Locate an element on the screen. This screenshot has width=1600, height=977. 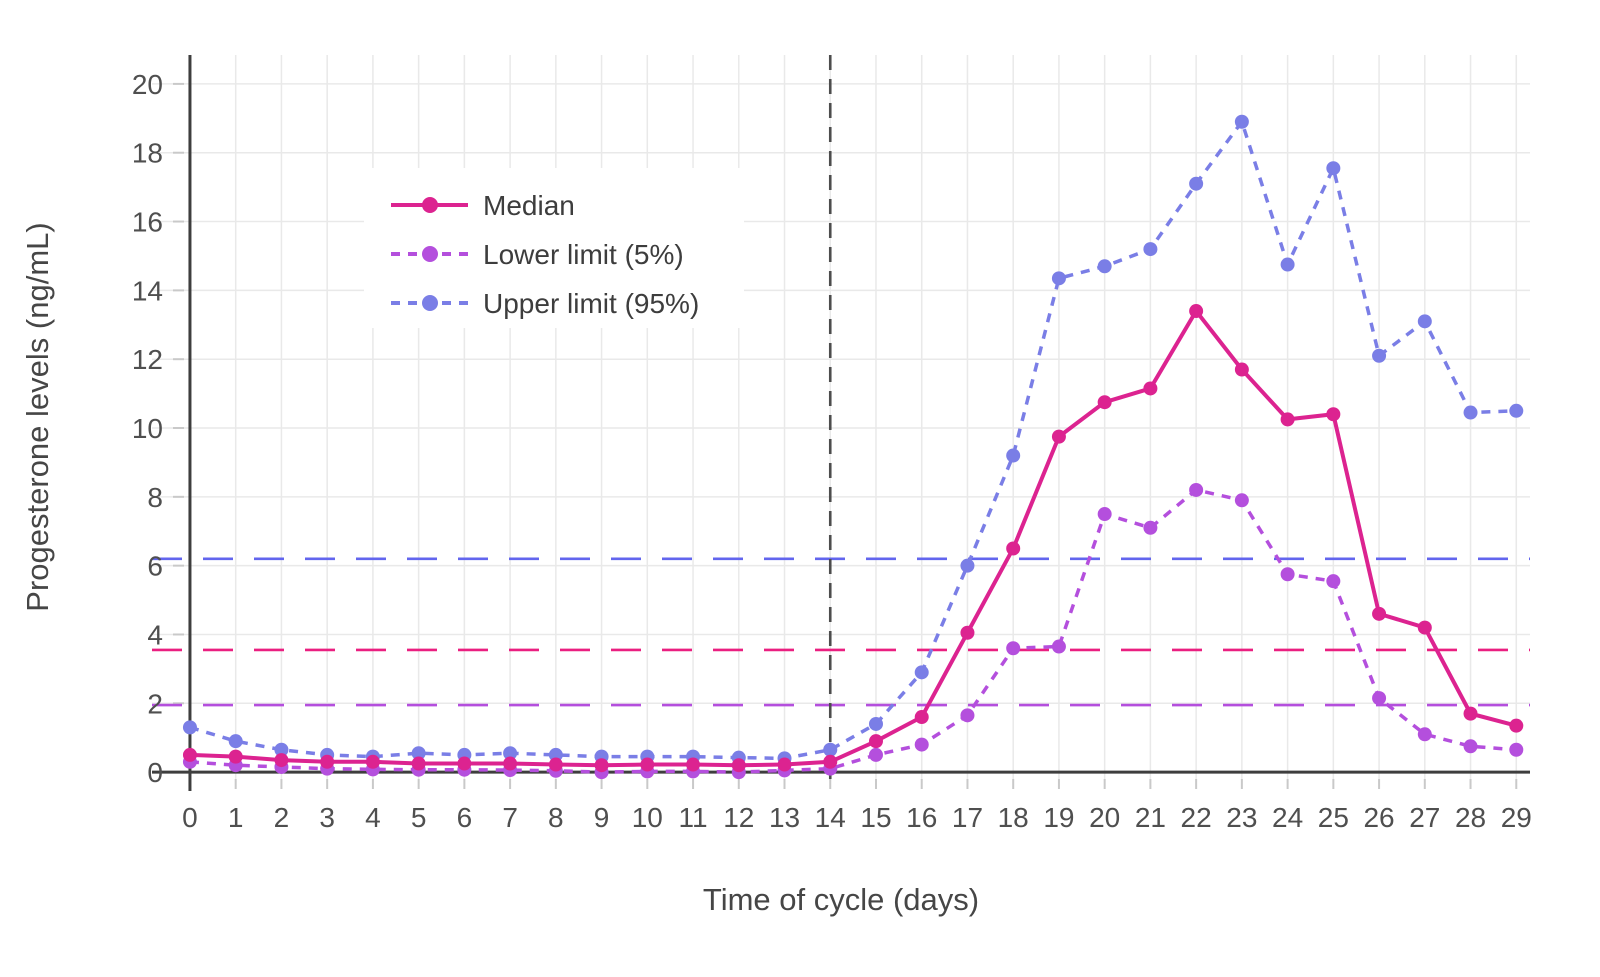
y-tick-label: 16 is located at coordinates (147, 222).